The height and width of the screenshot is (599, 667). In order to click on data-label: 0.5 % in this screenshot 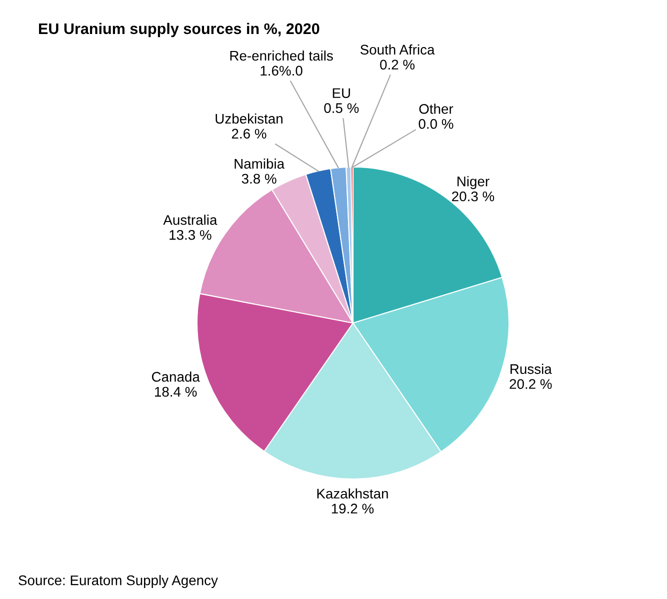, I will do `click(341, 108)`.